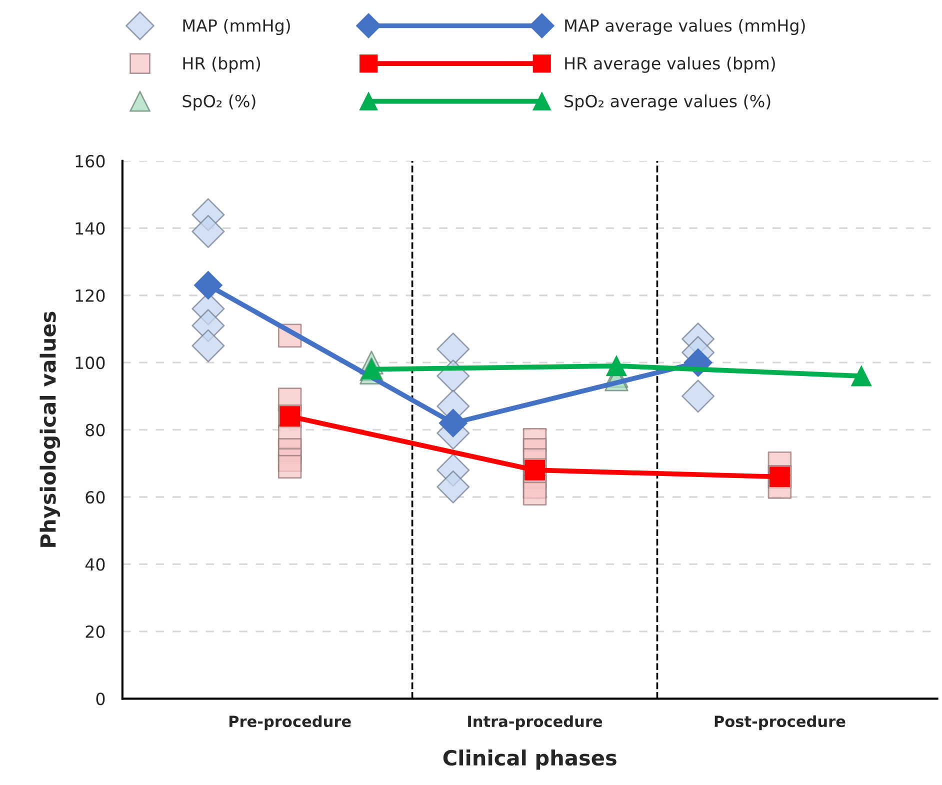 Image resolution: width=942 pixels, height=785 pixels. What do you see at coordinates (780, 722) in the screenshot?
I see `x-tick-label: Post-procedure` at bounding box center [780, 722].